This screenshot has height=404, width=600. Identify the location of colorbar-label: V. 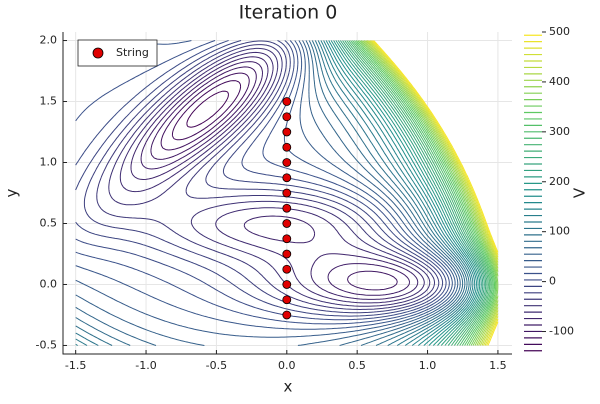
(580, 192).